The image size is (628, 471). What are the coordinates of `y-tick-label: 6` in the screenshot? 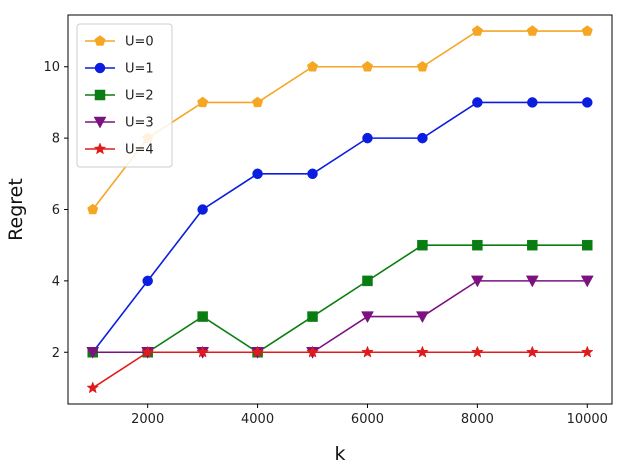 It's located at (56, 210).